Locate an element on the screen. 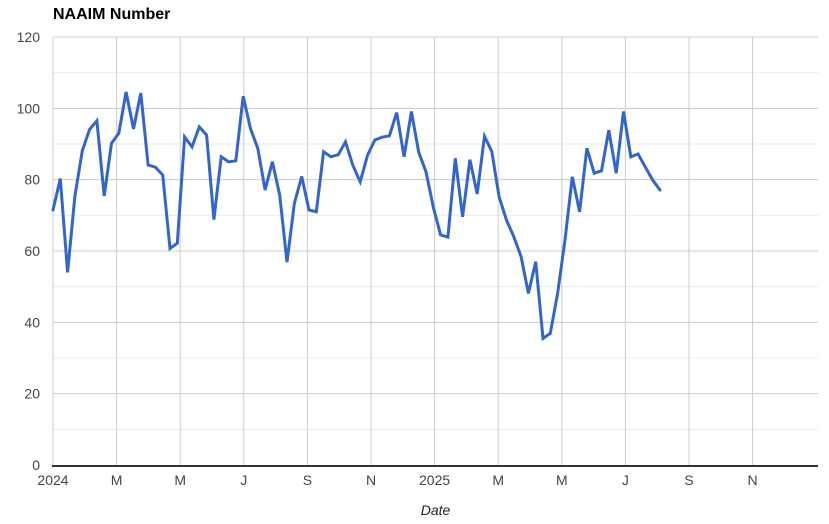 The height and width of the screenshot is (524, 829). y-tick-label: 20 is located at coordinates (32, 394).